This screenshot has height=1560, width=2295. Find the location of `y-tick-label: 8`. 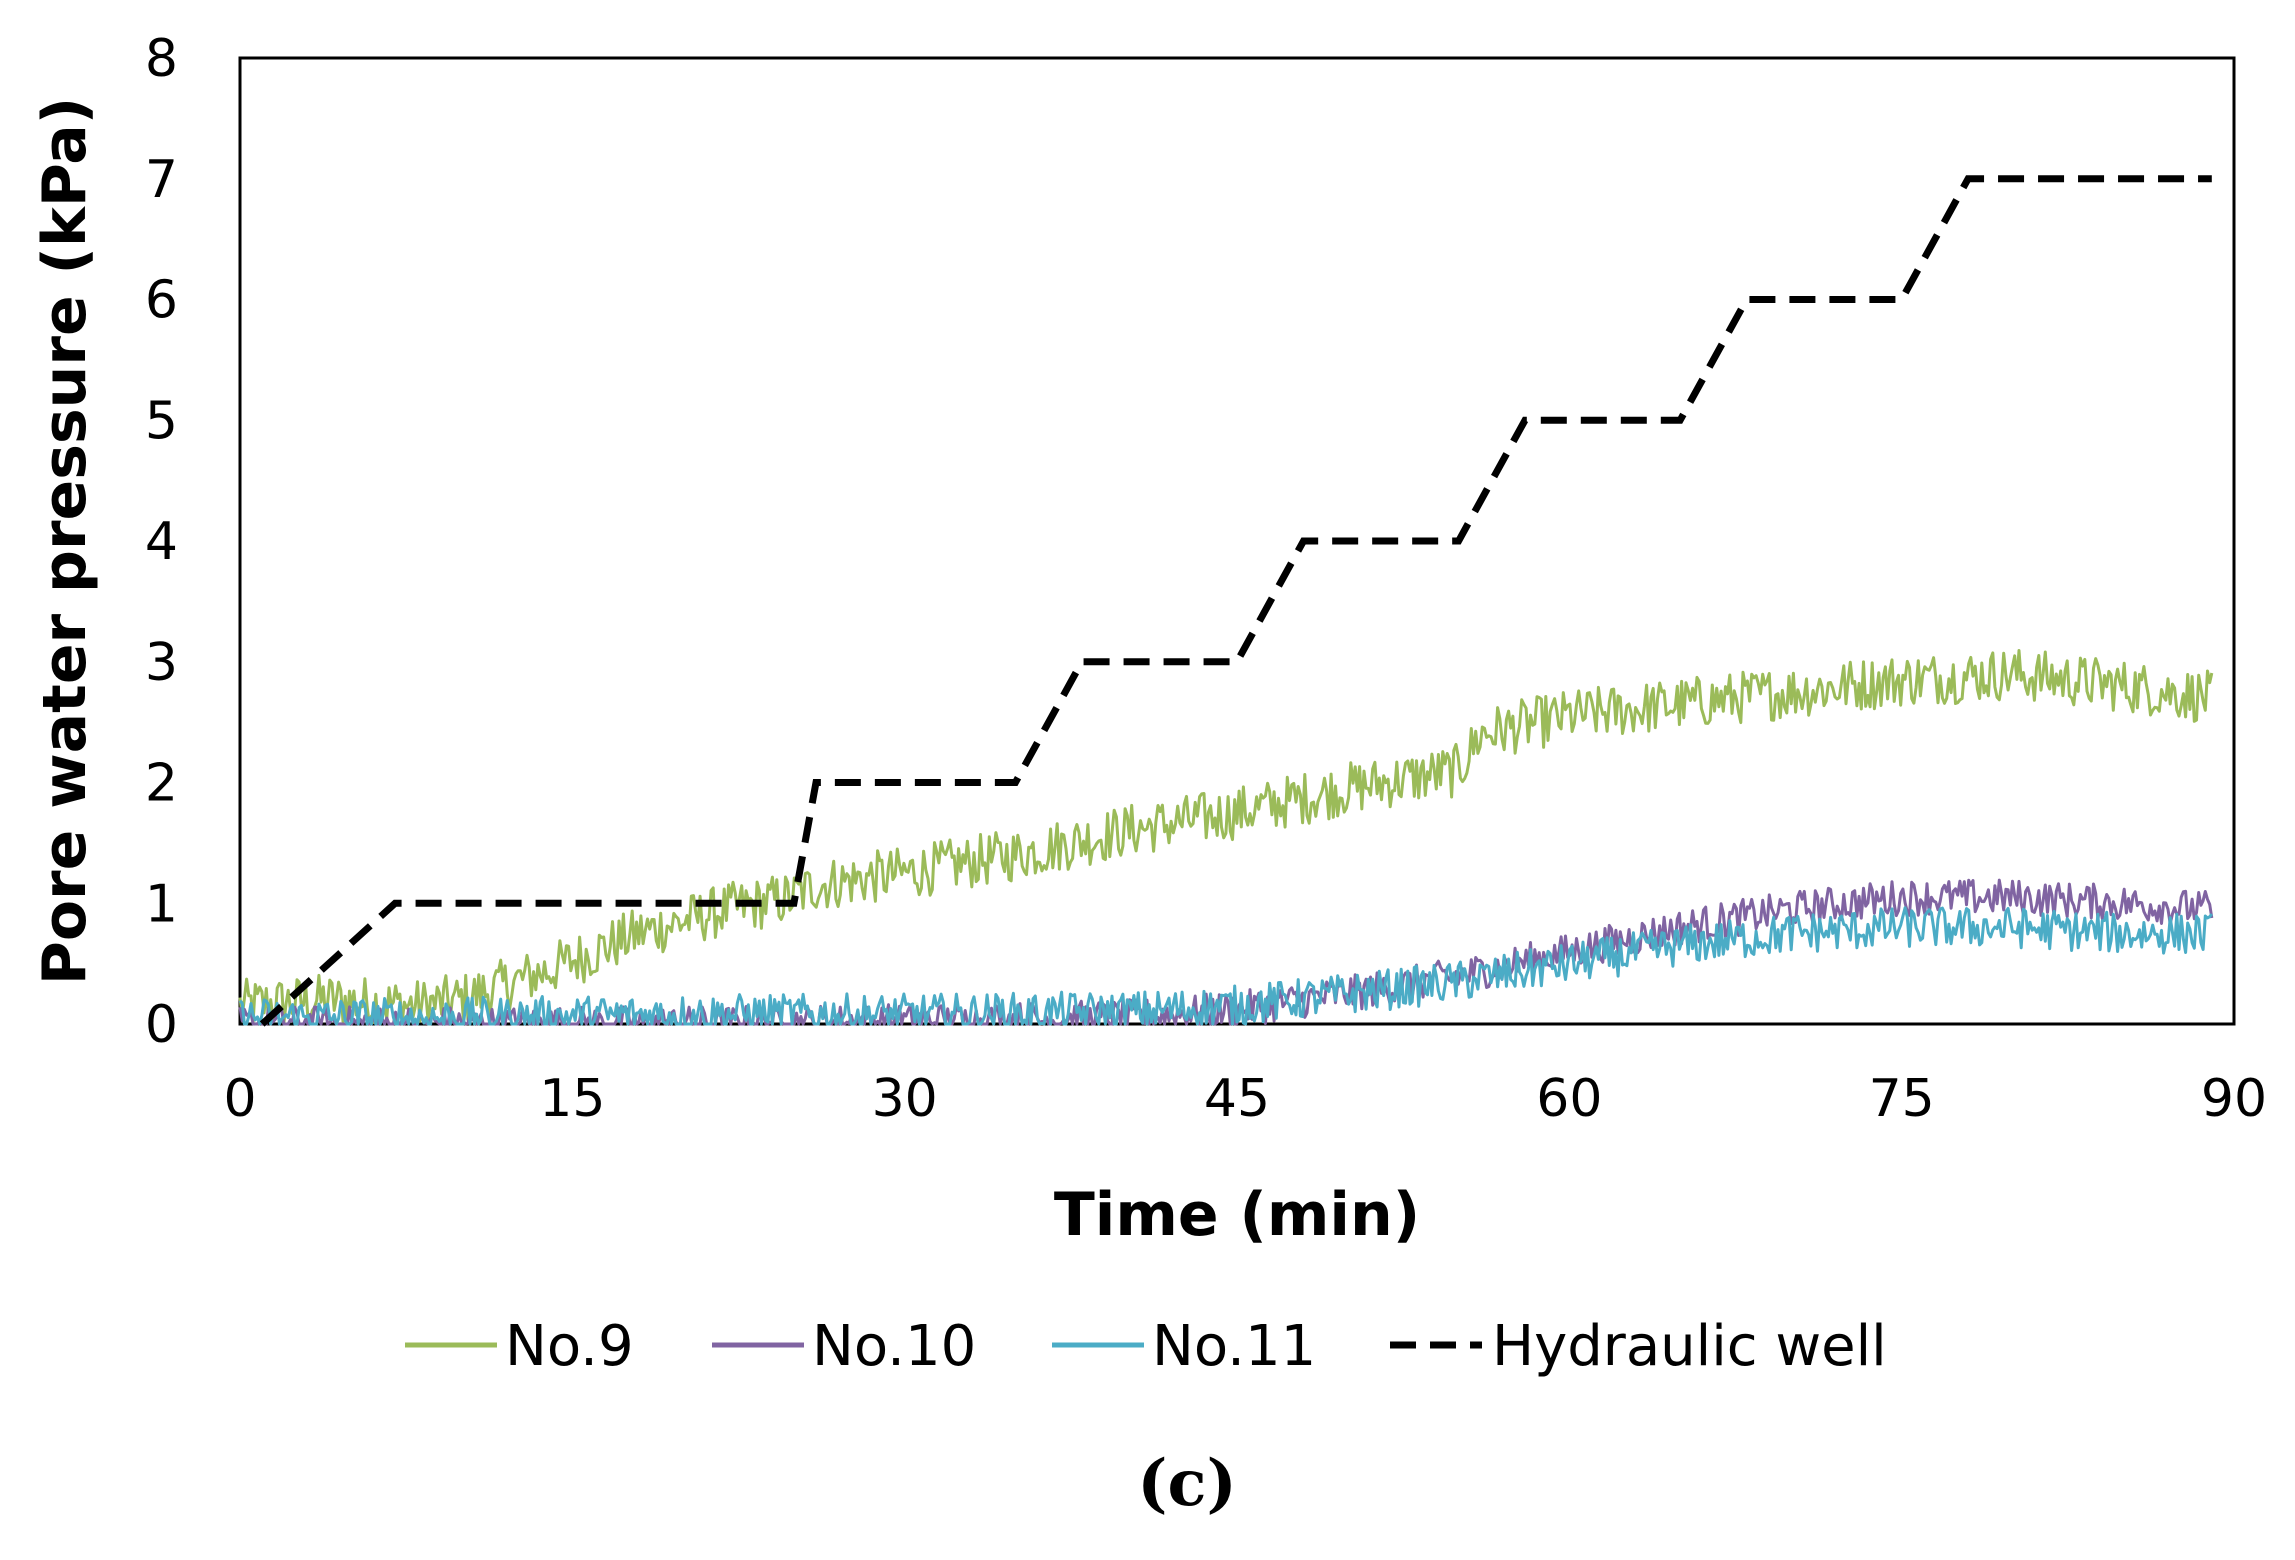

y-tick-label: 8 is located at coordinates (161, 59).